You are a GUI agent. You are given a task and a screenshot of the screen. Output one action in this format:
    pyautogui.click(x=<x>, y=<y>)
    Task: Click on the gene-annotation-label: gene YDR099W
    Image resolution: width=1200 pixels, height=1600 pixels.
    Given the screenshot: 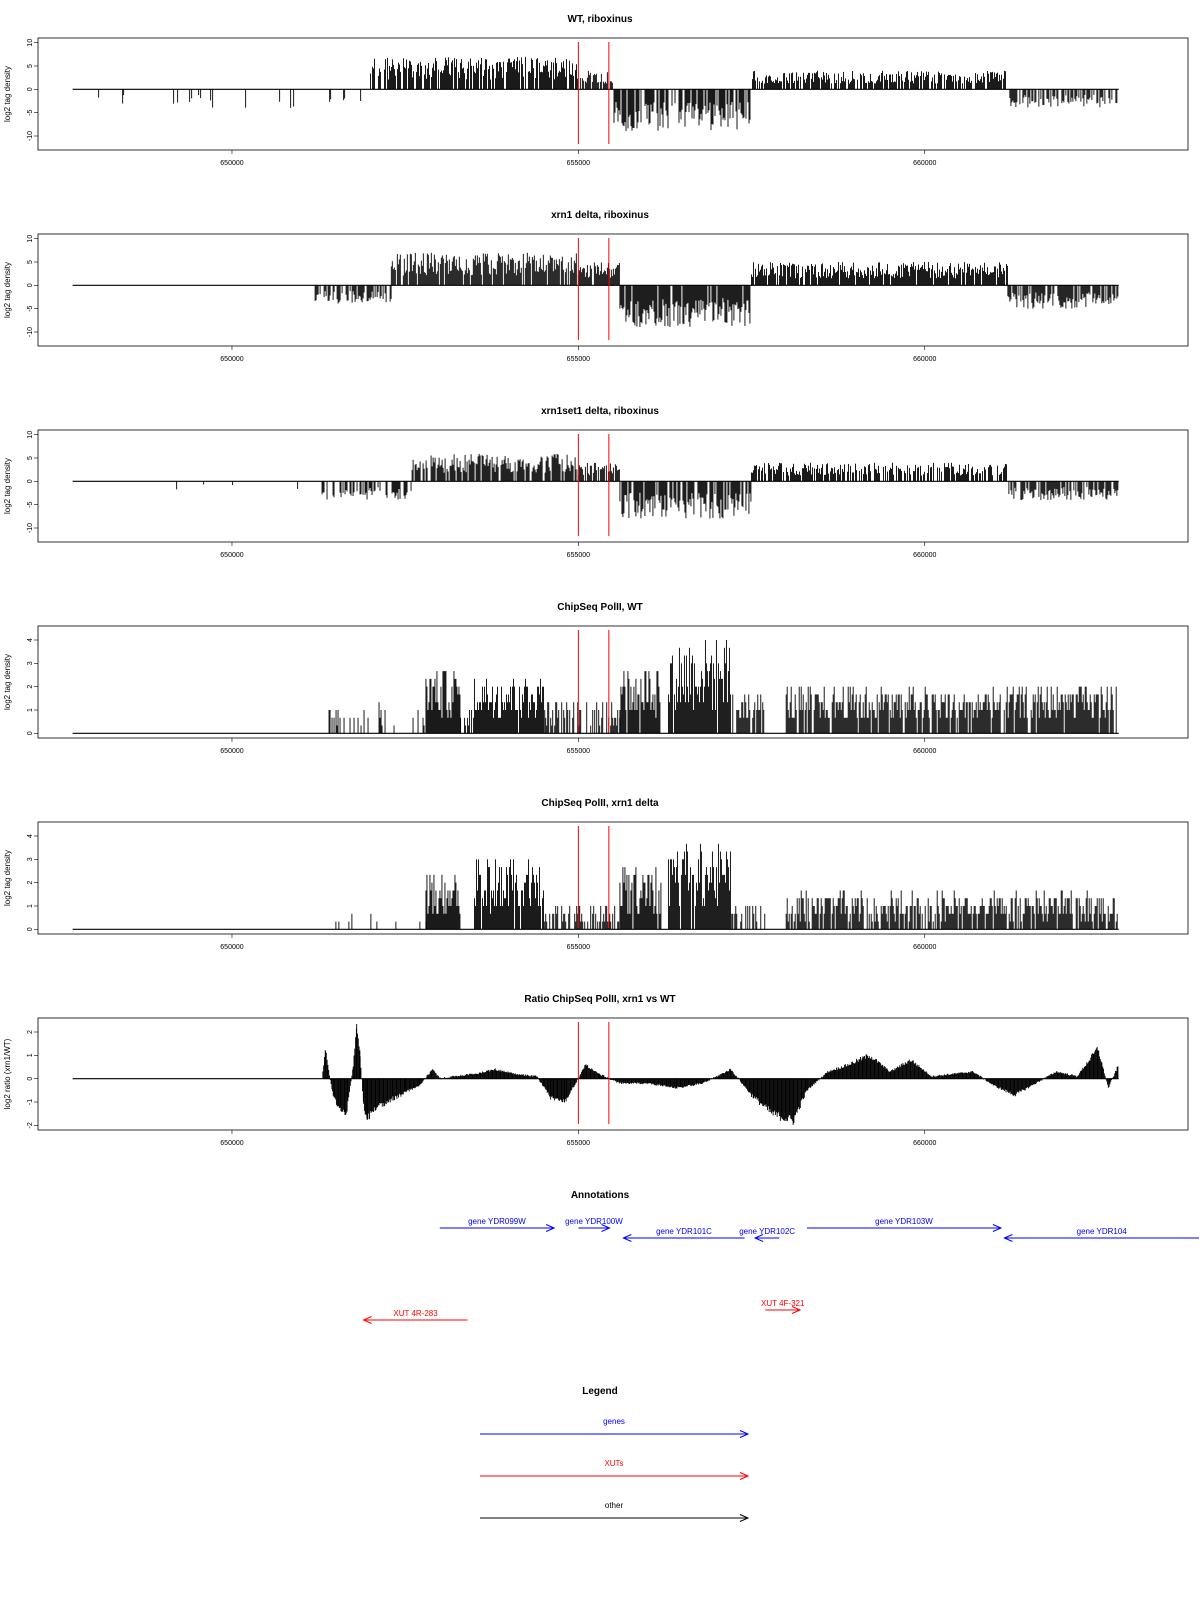 What is the action you would take?
    pyautogui.click(x=497, y=1221)
    